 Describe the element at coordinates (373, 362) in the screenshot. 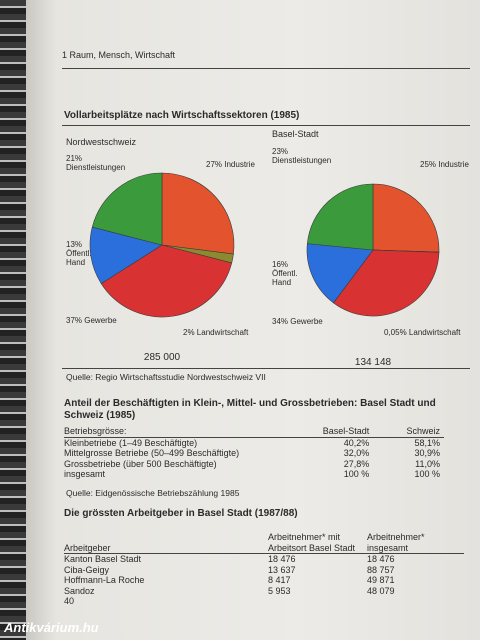

I see `pie-total: 134 148` at that location.